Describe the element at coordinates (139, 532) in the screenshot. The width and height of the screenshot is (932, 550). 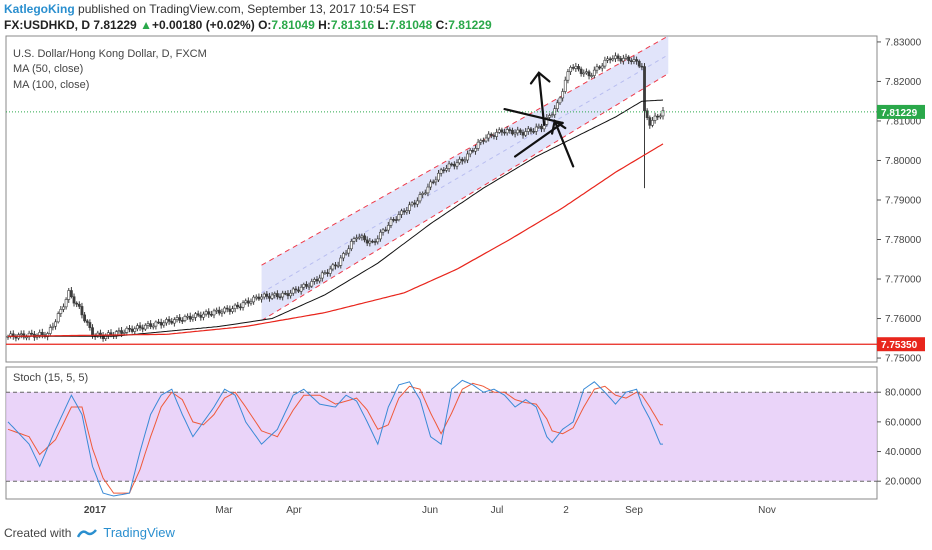
I see `tradingview-brand: TradingView` at that location.